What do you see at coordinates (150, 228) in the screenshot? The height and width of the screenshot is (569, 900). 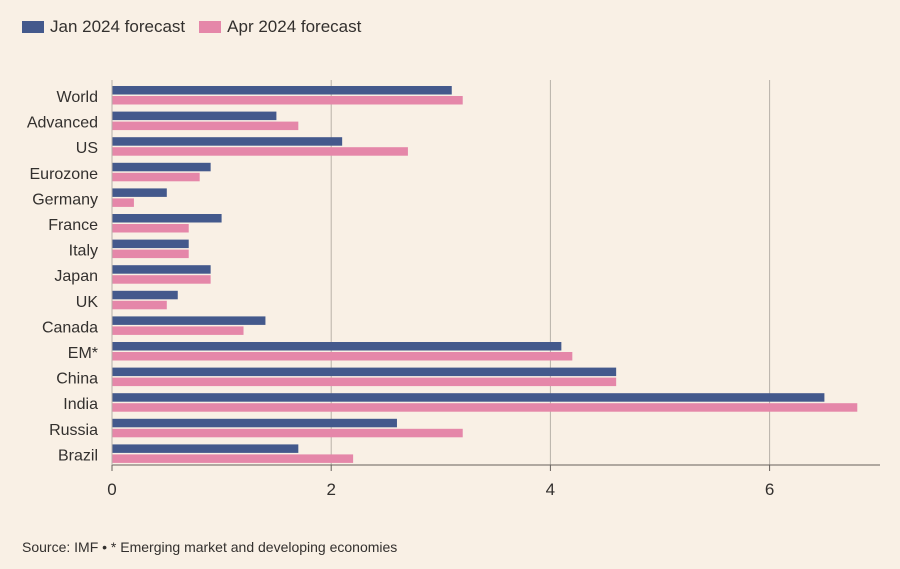 I see `bar-apr-france` at bounding box center [150, 228].